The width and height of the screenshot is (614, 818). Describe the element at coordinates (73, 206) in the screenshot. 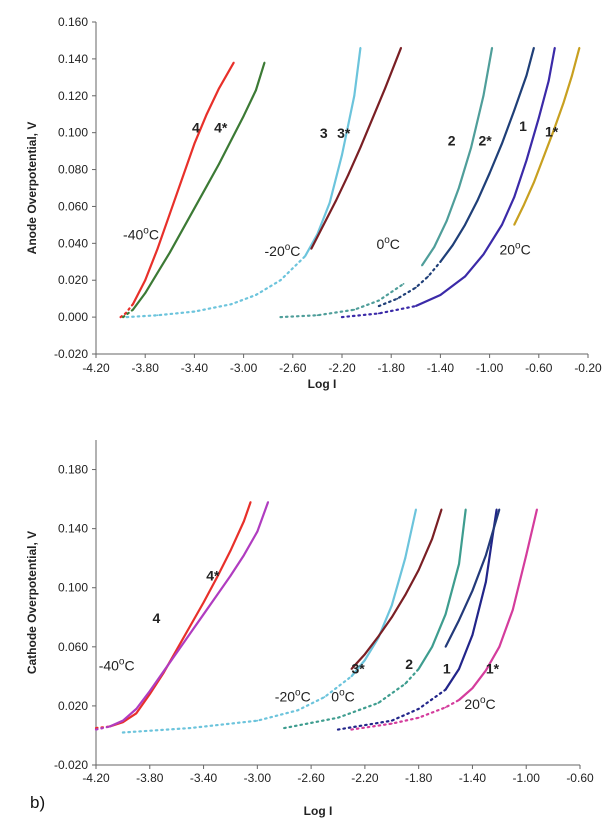

I see `y-tick-label: 0.060` at that location.